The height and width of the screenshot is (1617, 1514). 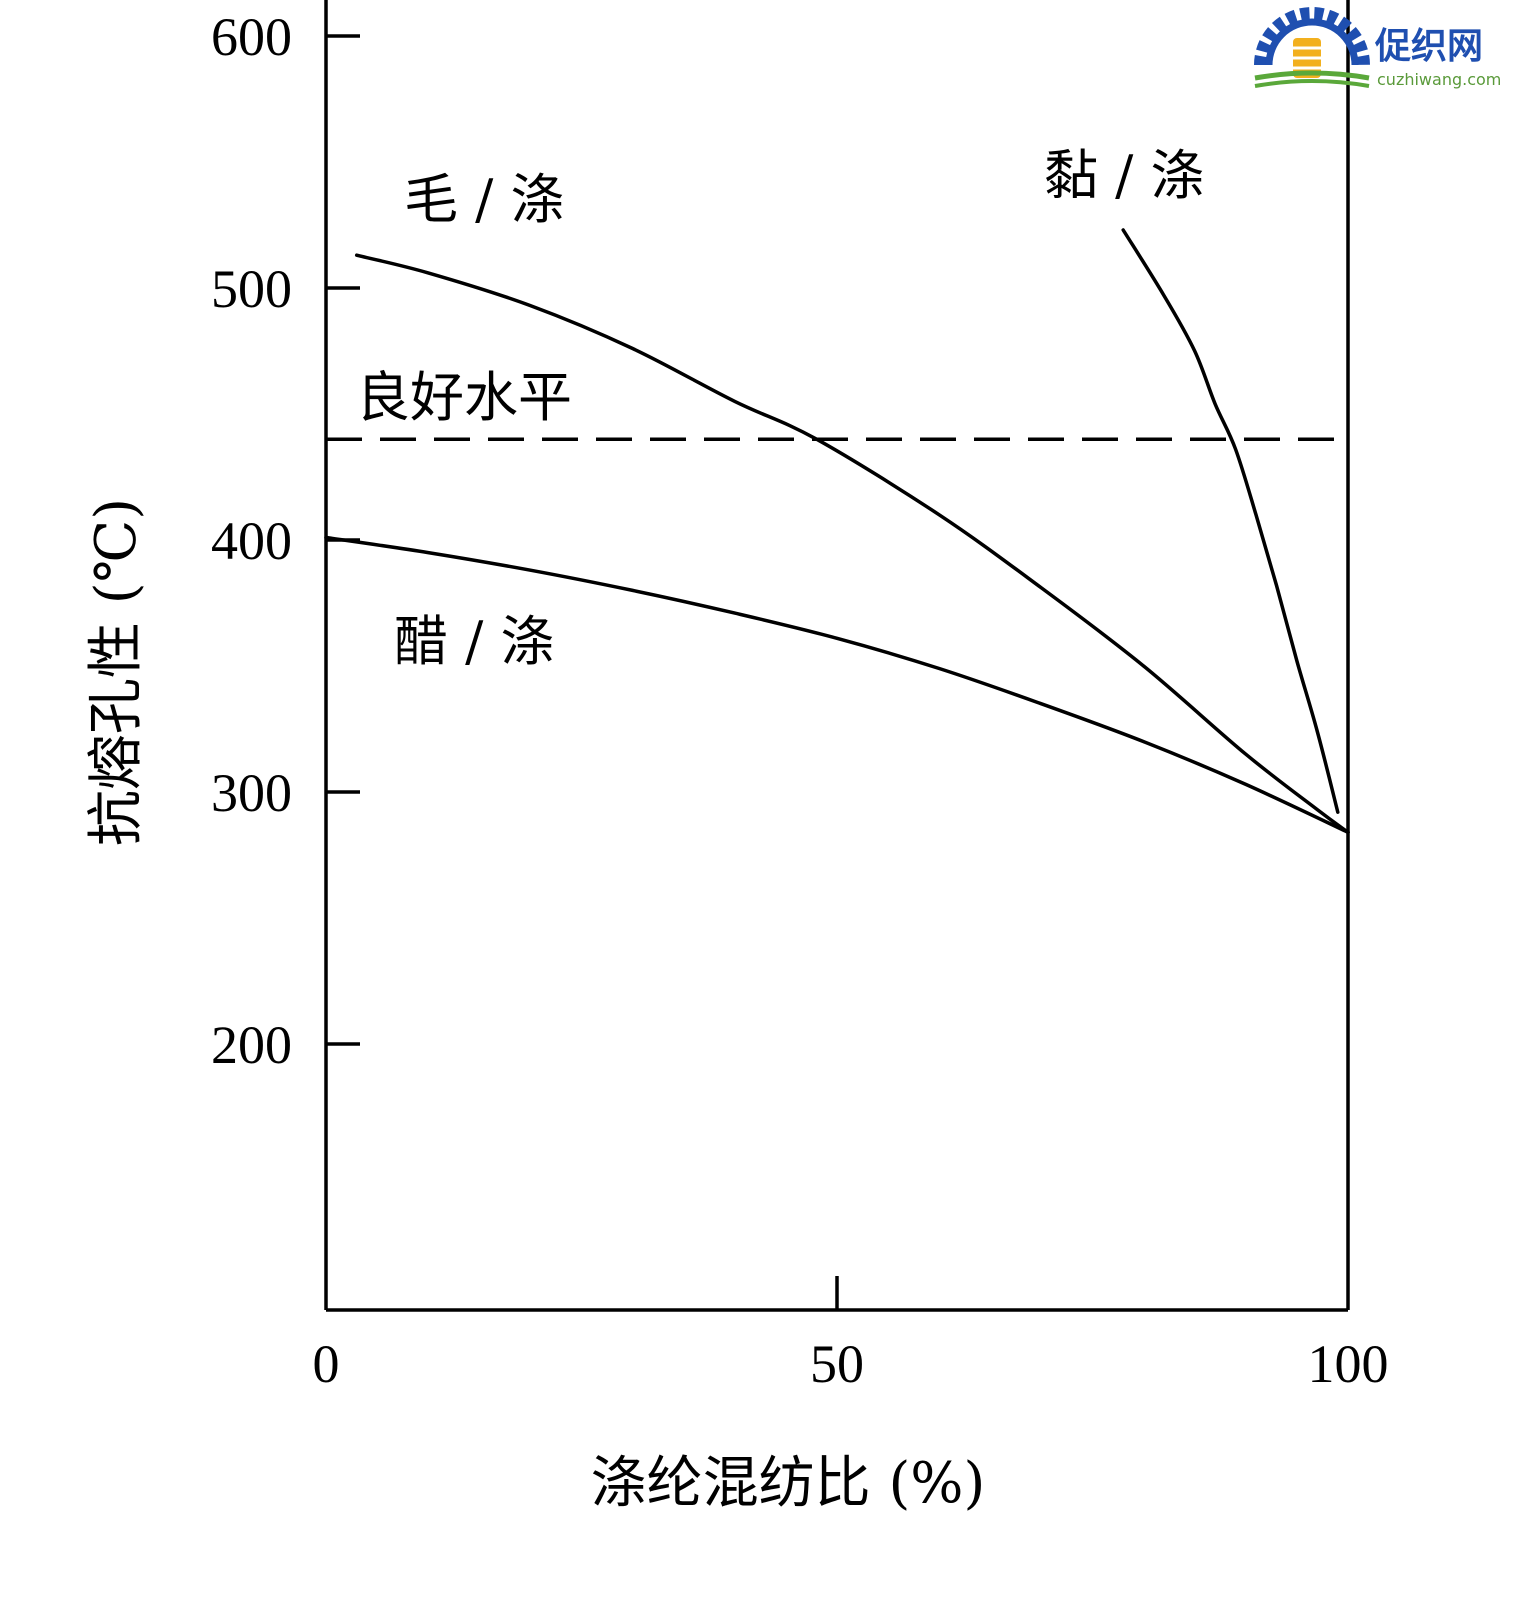 What do you see at coordinates (251, 1045) in the screenshot?
I see `y-tick-label: 200` at bounding box center [251, 1045].